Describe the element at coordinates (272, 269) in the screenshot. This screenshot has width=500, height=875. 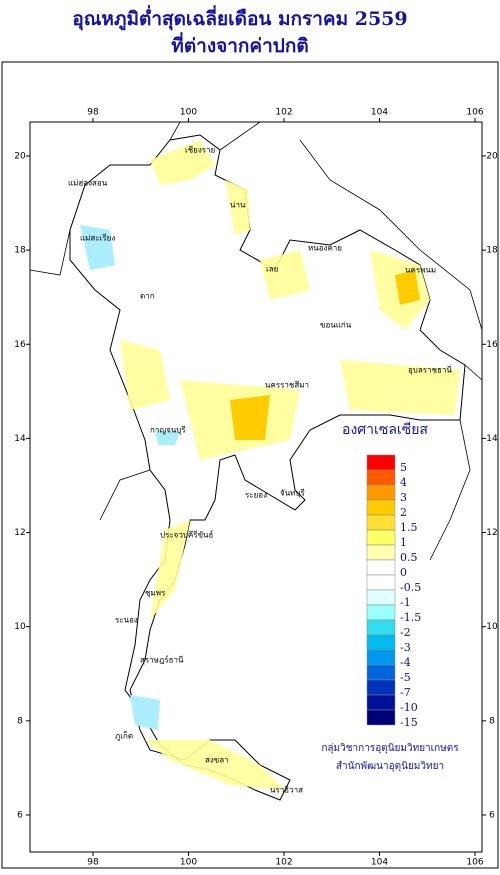
I see `province-label: เลย` at that location.